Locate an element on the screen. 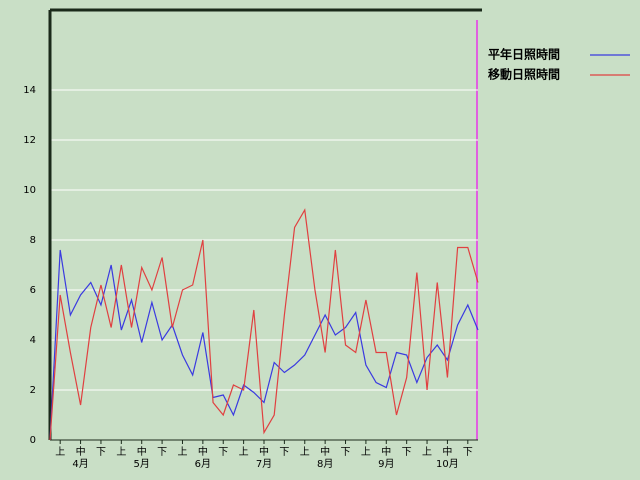  legend-label: 平年日照時間 is located at coordinates (524, 54).